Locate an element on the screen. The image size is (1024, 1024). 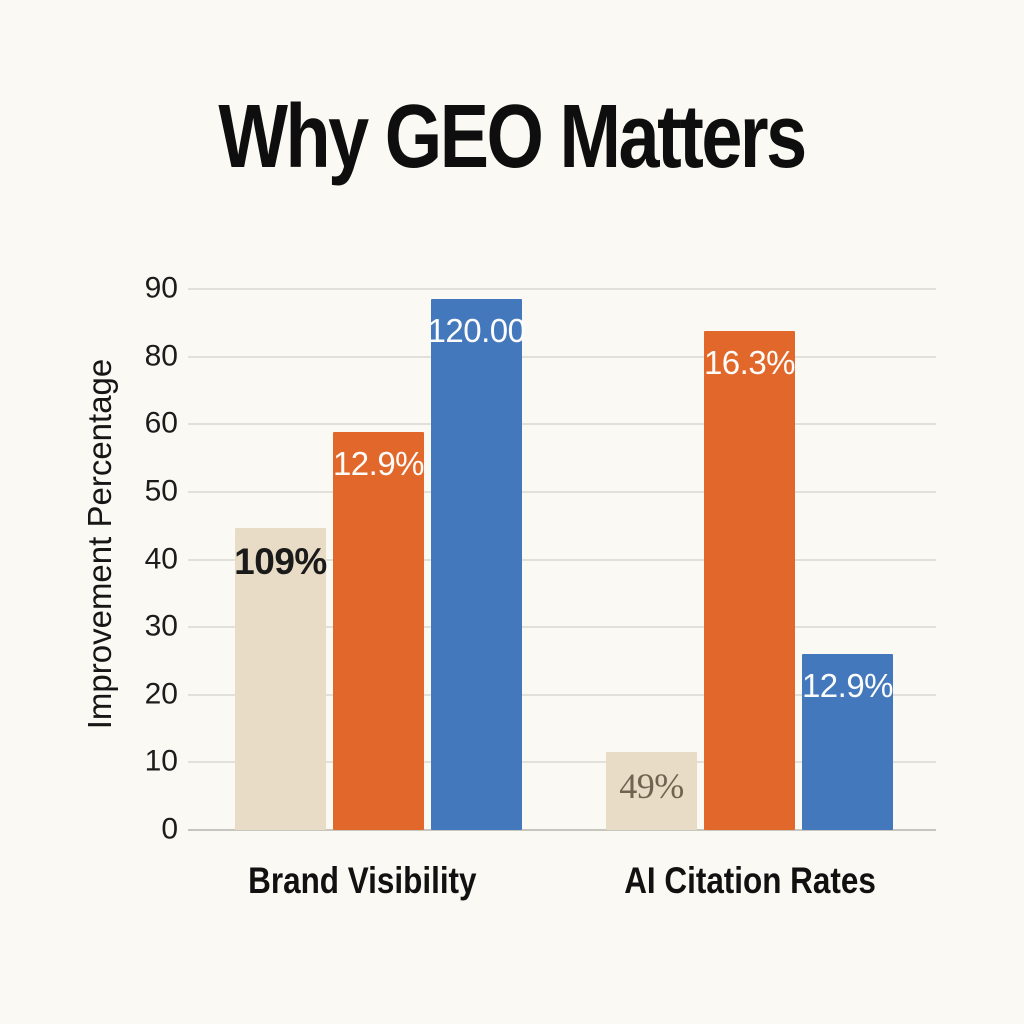
bar-ai-citation-rates-blue: 12.9% is located at coordinates (848, 742).